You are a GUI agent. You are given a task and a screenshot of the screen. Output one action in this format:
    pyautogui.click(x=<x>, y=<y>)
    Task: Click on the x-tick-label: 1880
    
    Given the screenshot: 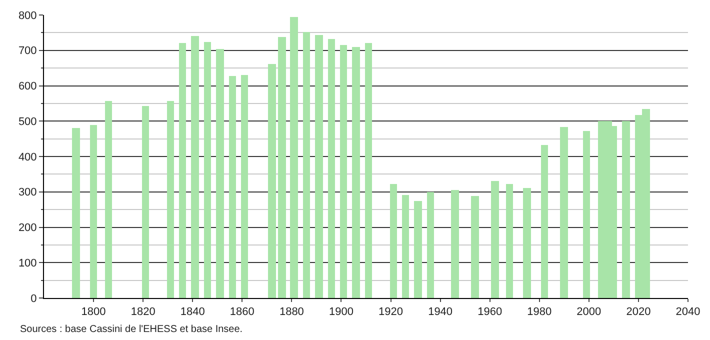 What is the action you would take?
    pyautogui.click(x=291, y=312)
    